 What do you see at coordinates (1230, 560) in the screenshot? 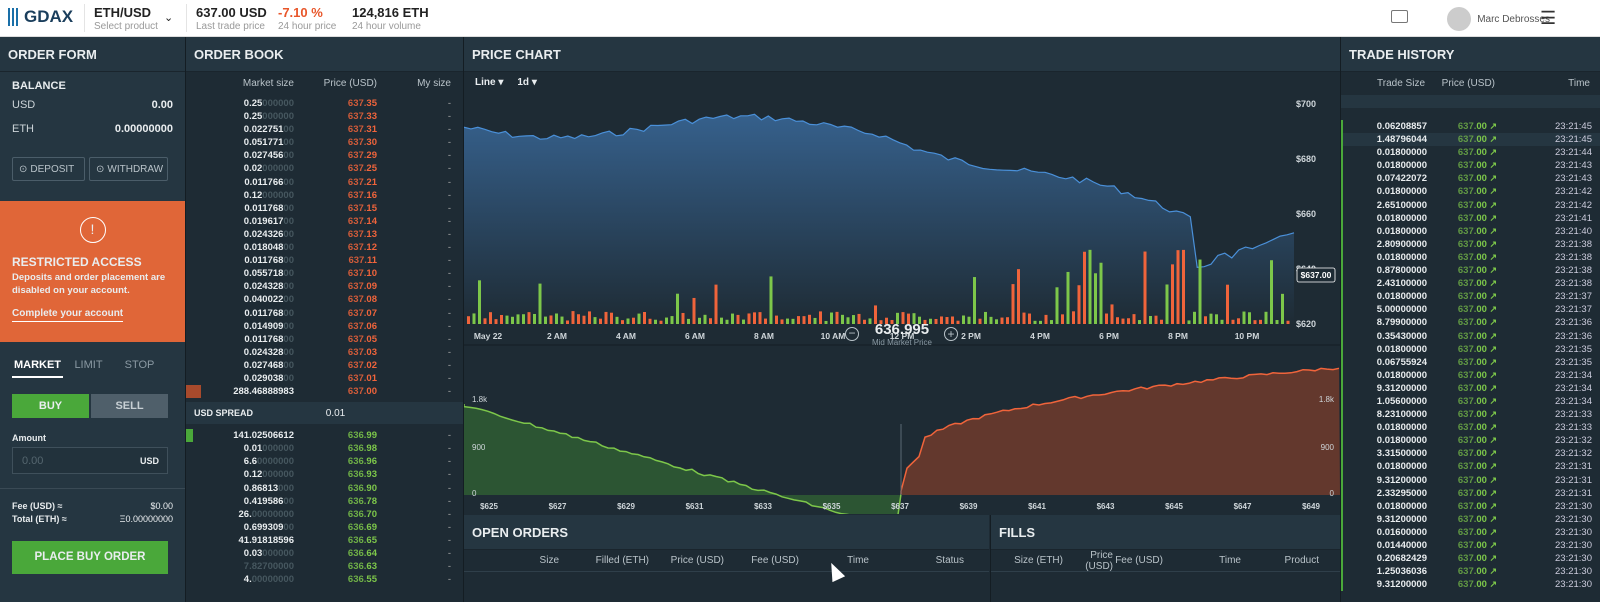
I see `fills-col: Time` at bounding box center [1230, 560].